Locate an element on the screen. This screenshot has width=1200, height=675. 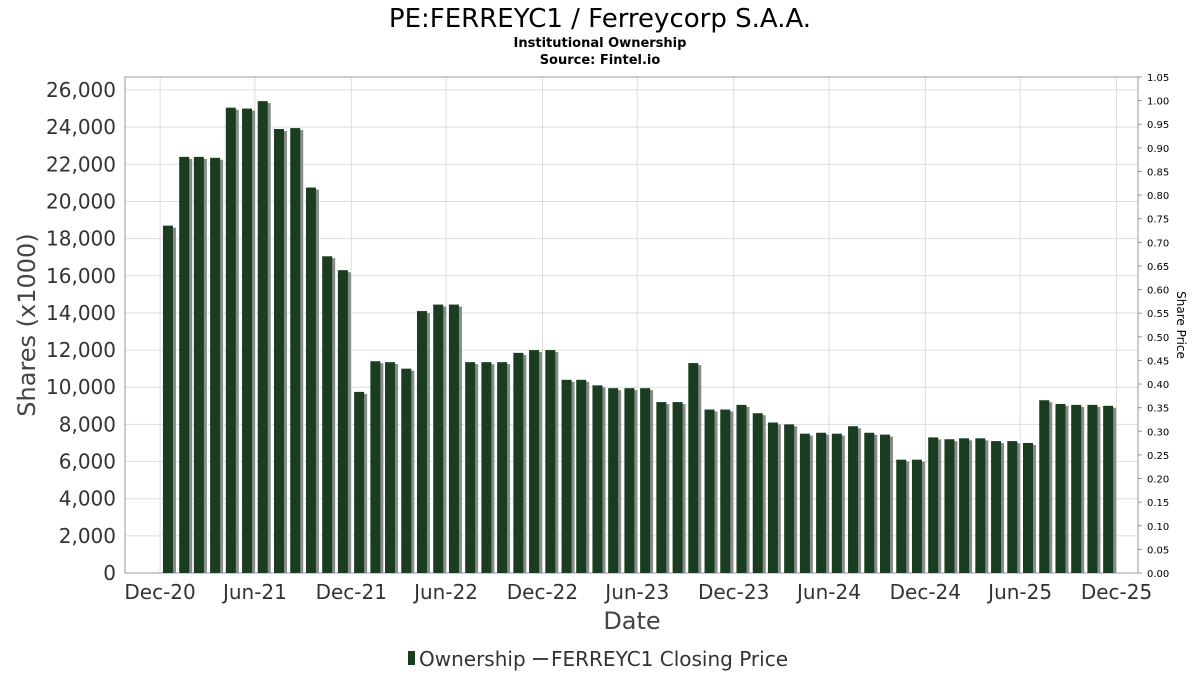
chart-subtitle: Institutional Ownership is located at coordinates (600, 43).